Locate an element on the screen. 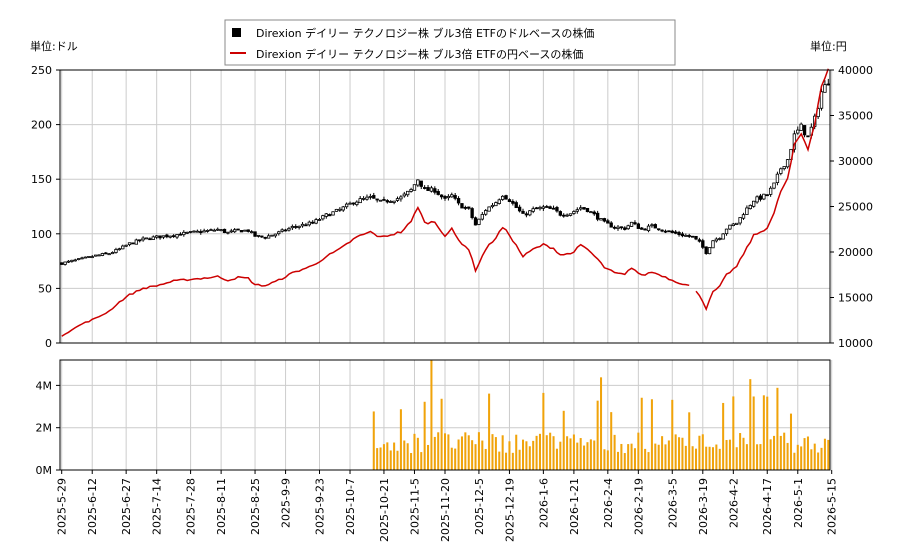  x-tick-label: 2025-8-25 is located at coordinates (255, 506).